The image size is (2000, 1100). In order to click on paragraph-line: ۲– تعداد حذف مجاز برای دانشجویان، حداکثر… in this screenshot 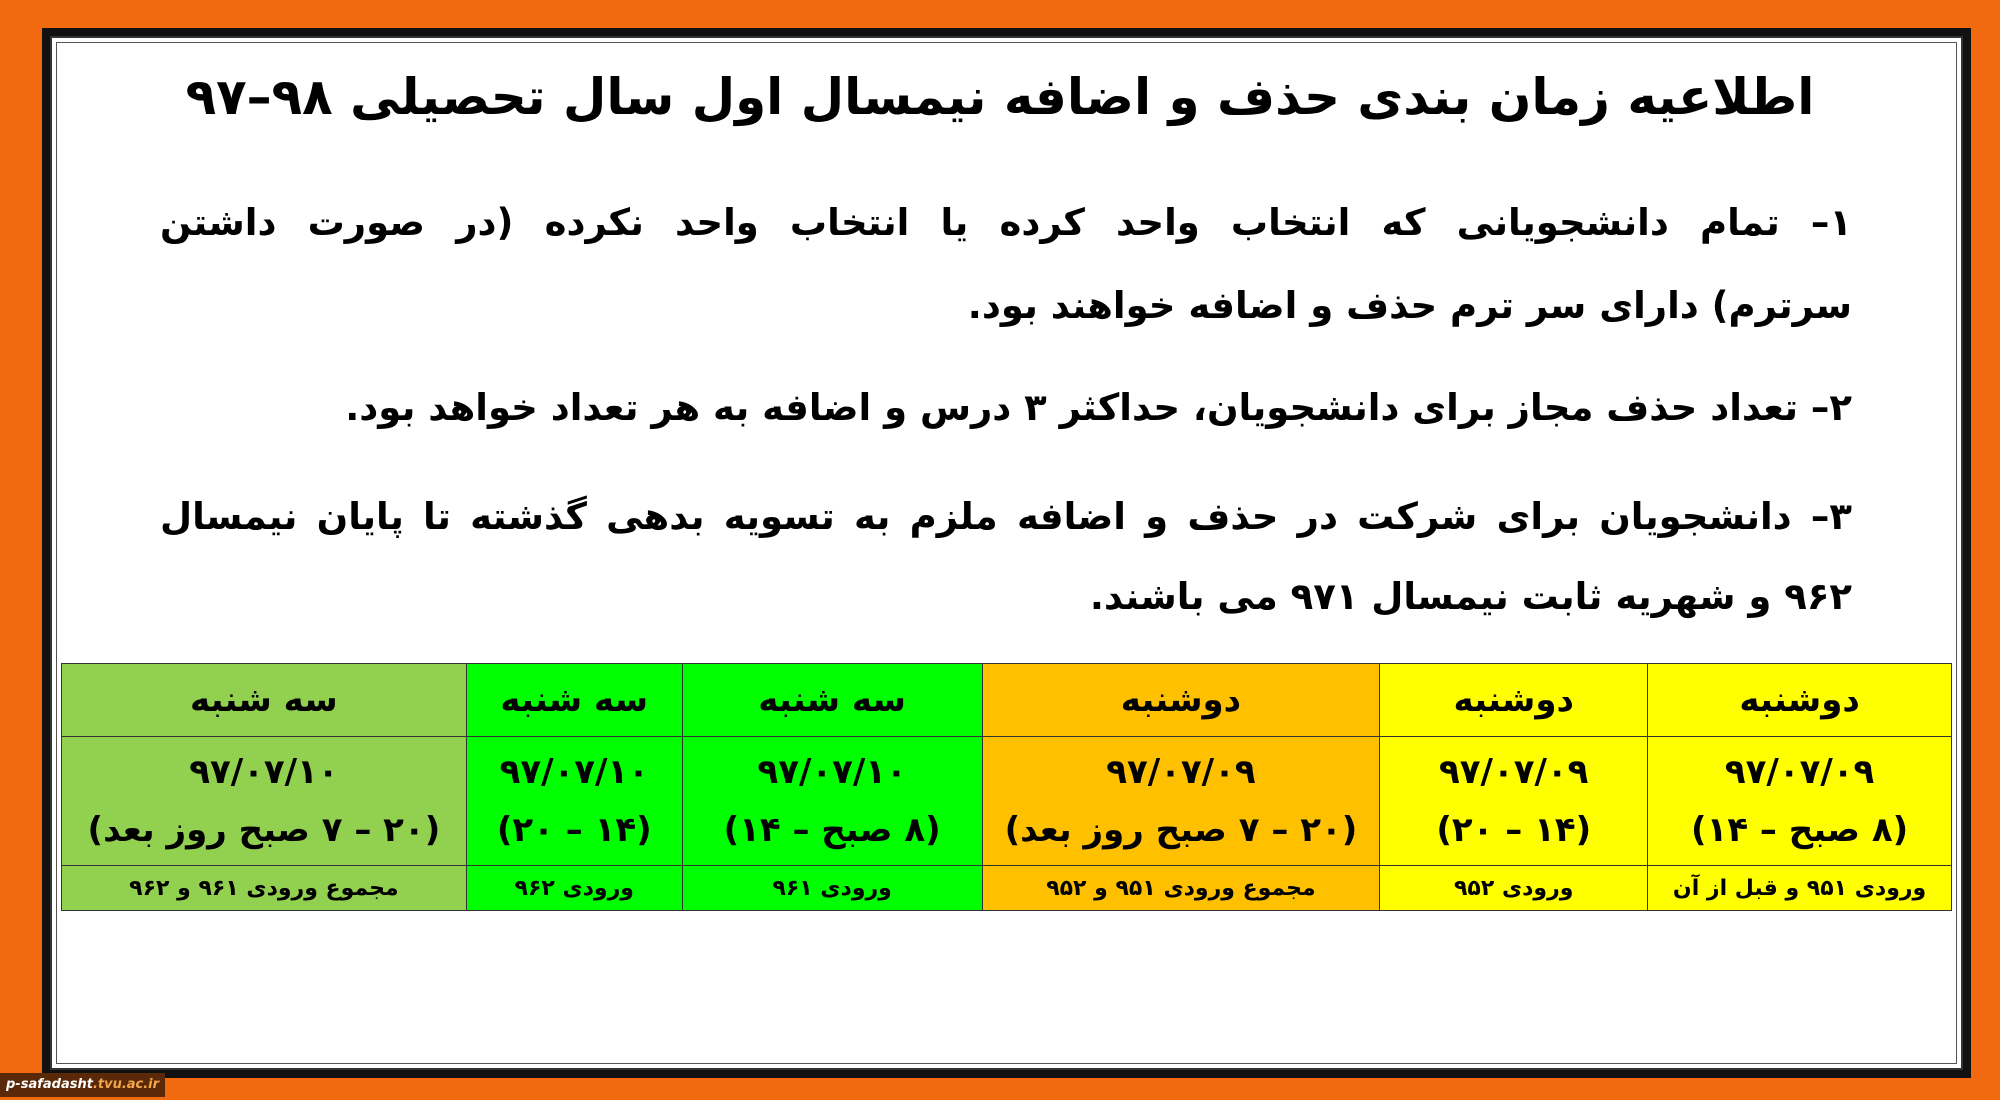, I will do `click(1098, 407)`.